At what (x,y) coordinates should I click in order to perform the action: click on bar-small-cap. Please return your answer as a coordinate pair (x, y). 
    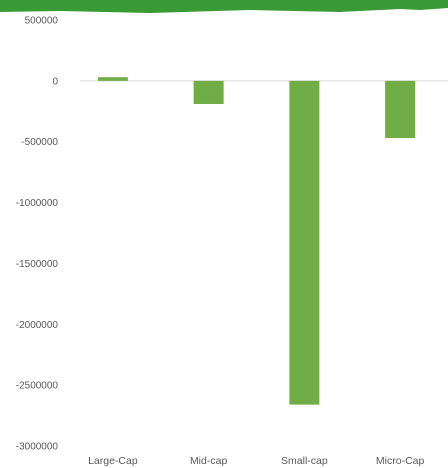
    Looking at the image, I should click on (304, 242).